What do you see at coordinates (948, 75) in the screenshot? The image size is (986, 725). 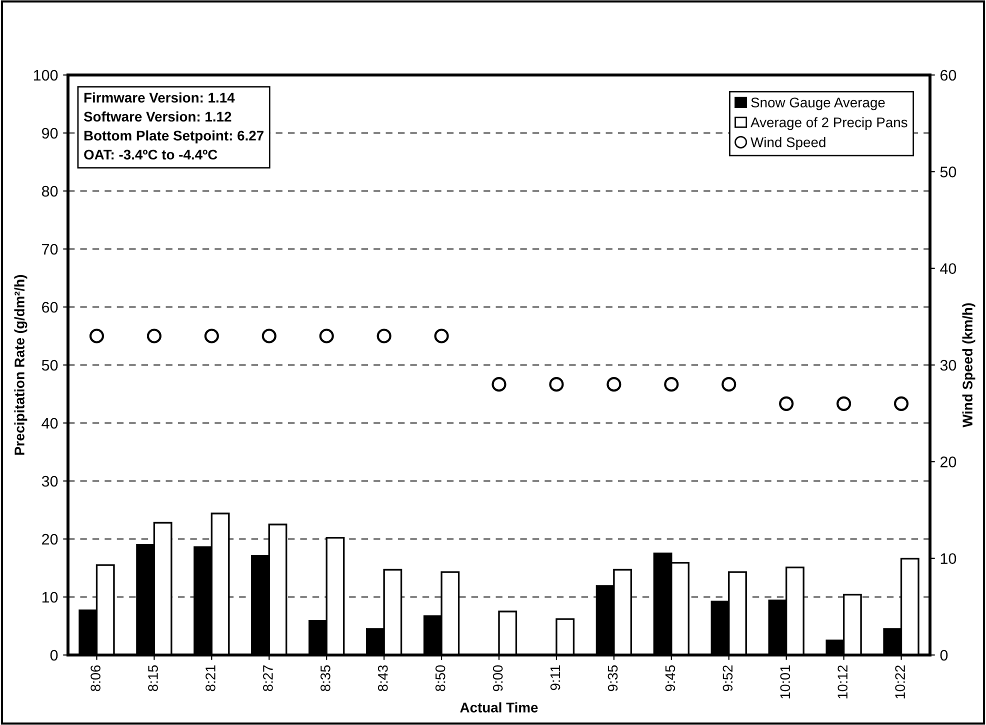 I see `y2-tick-label: 60` at bounding box center [948, 75].